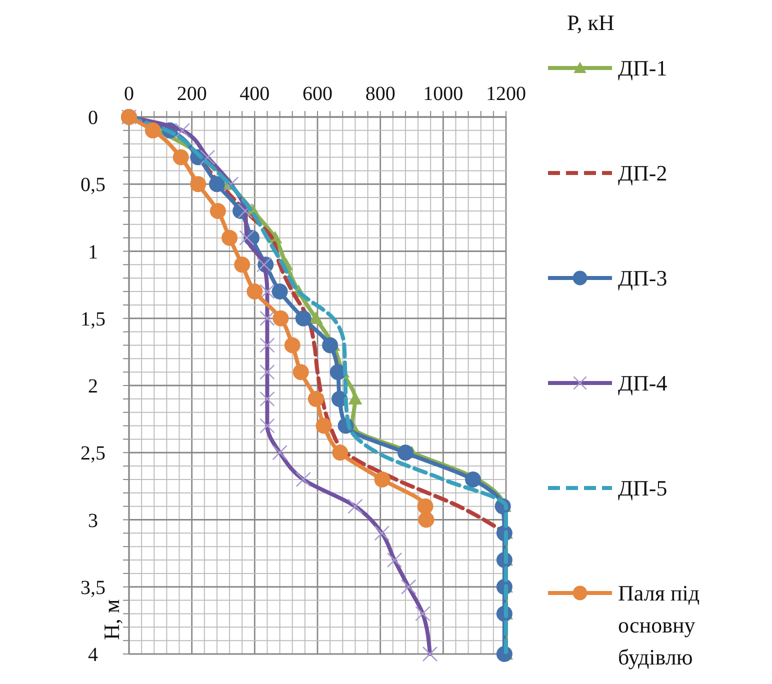 The height and width of the screenshot is (684, 772). Describe the element at coordinates (93, 118) in the screenshot. I see `y-tick-label: 0` at that location.